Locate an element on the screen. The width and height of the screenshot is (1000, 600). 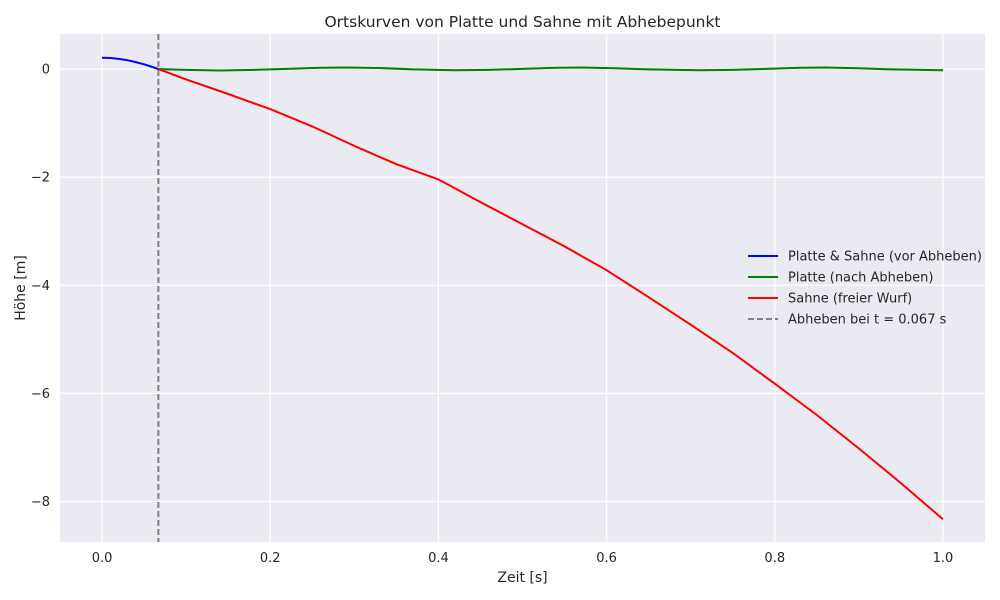
y-tick-label: −2 is located at coordinates (40, 178).